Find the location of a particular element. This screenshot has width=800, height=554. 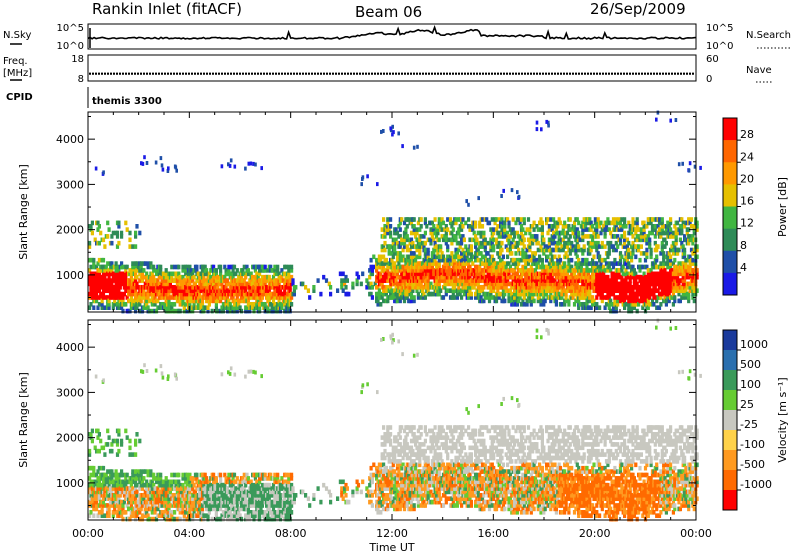

freq-frame is located at coordinates (392, 68).